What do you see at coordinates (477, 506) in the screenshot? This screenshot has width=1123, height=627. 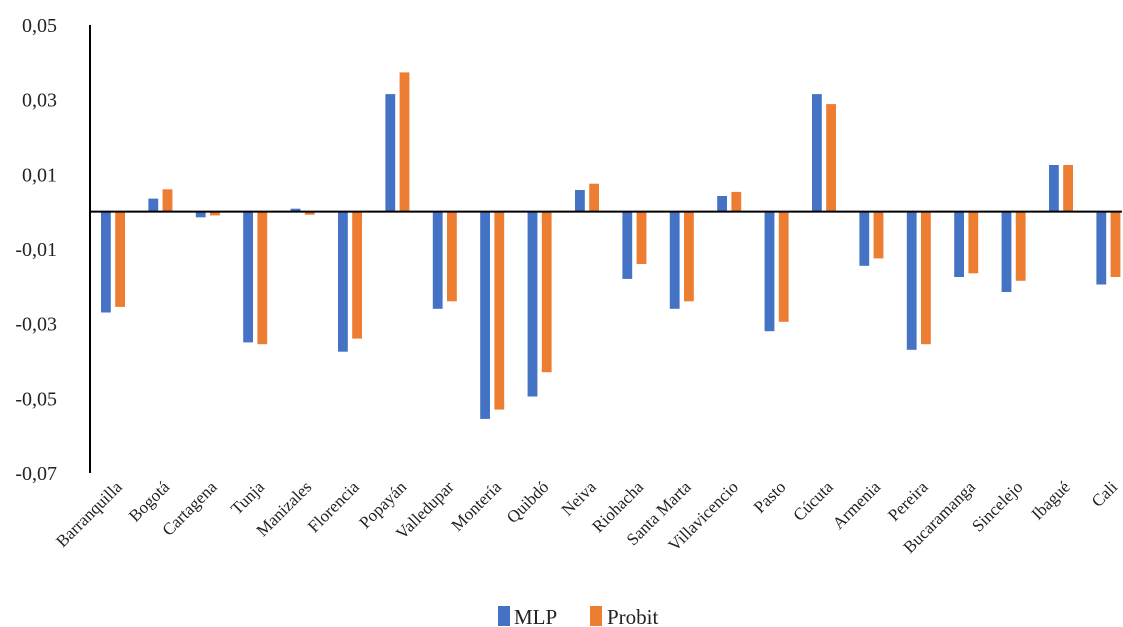 I see `category-label: Montería` at bounding box center [477, 506].